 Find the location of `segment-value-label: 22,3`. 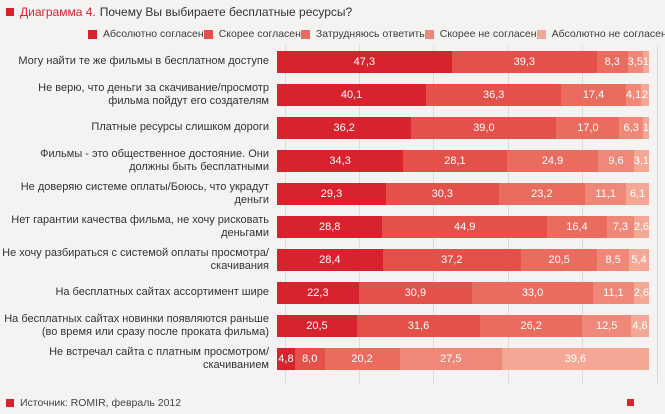

segment-value-label: 22,3 is located at coordinates (318, 292).